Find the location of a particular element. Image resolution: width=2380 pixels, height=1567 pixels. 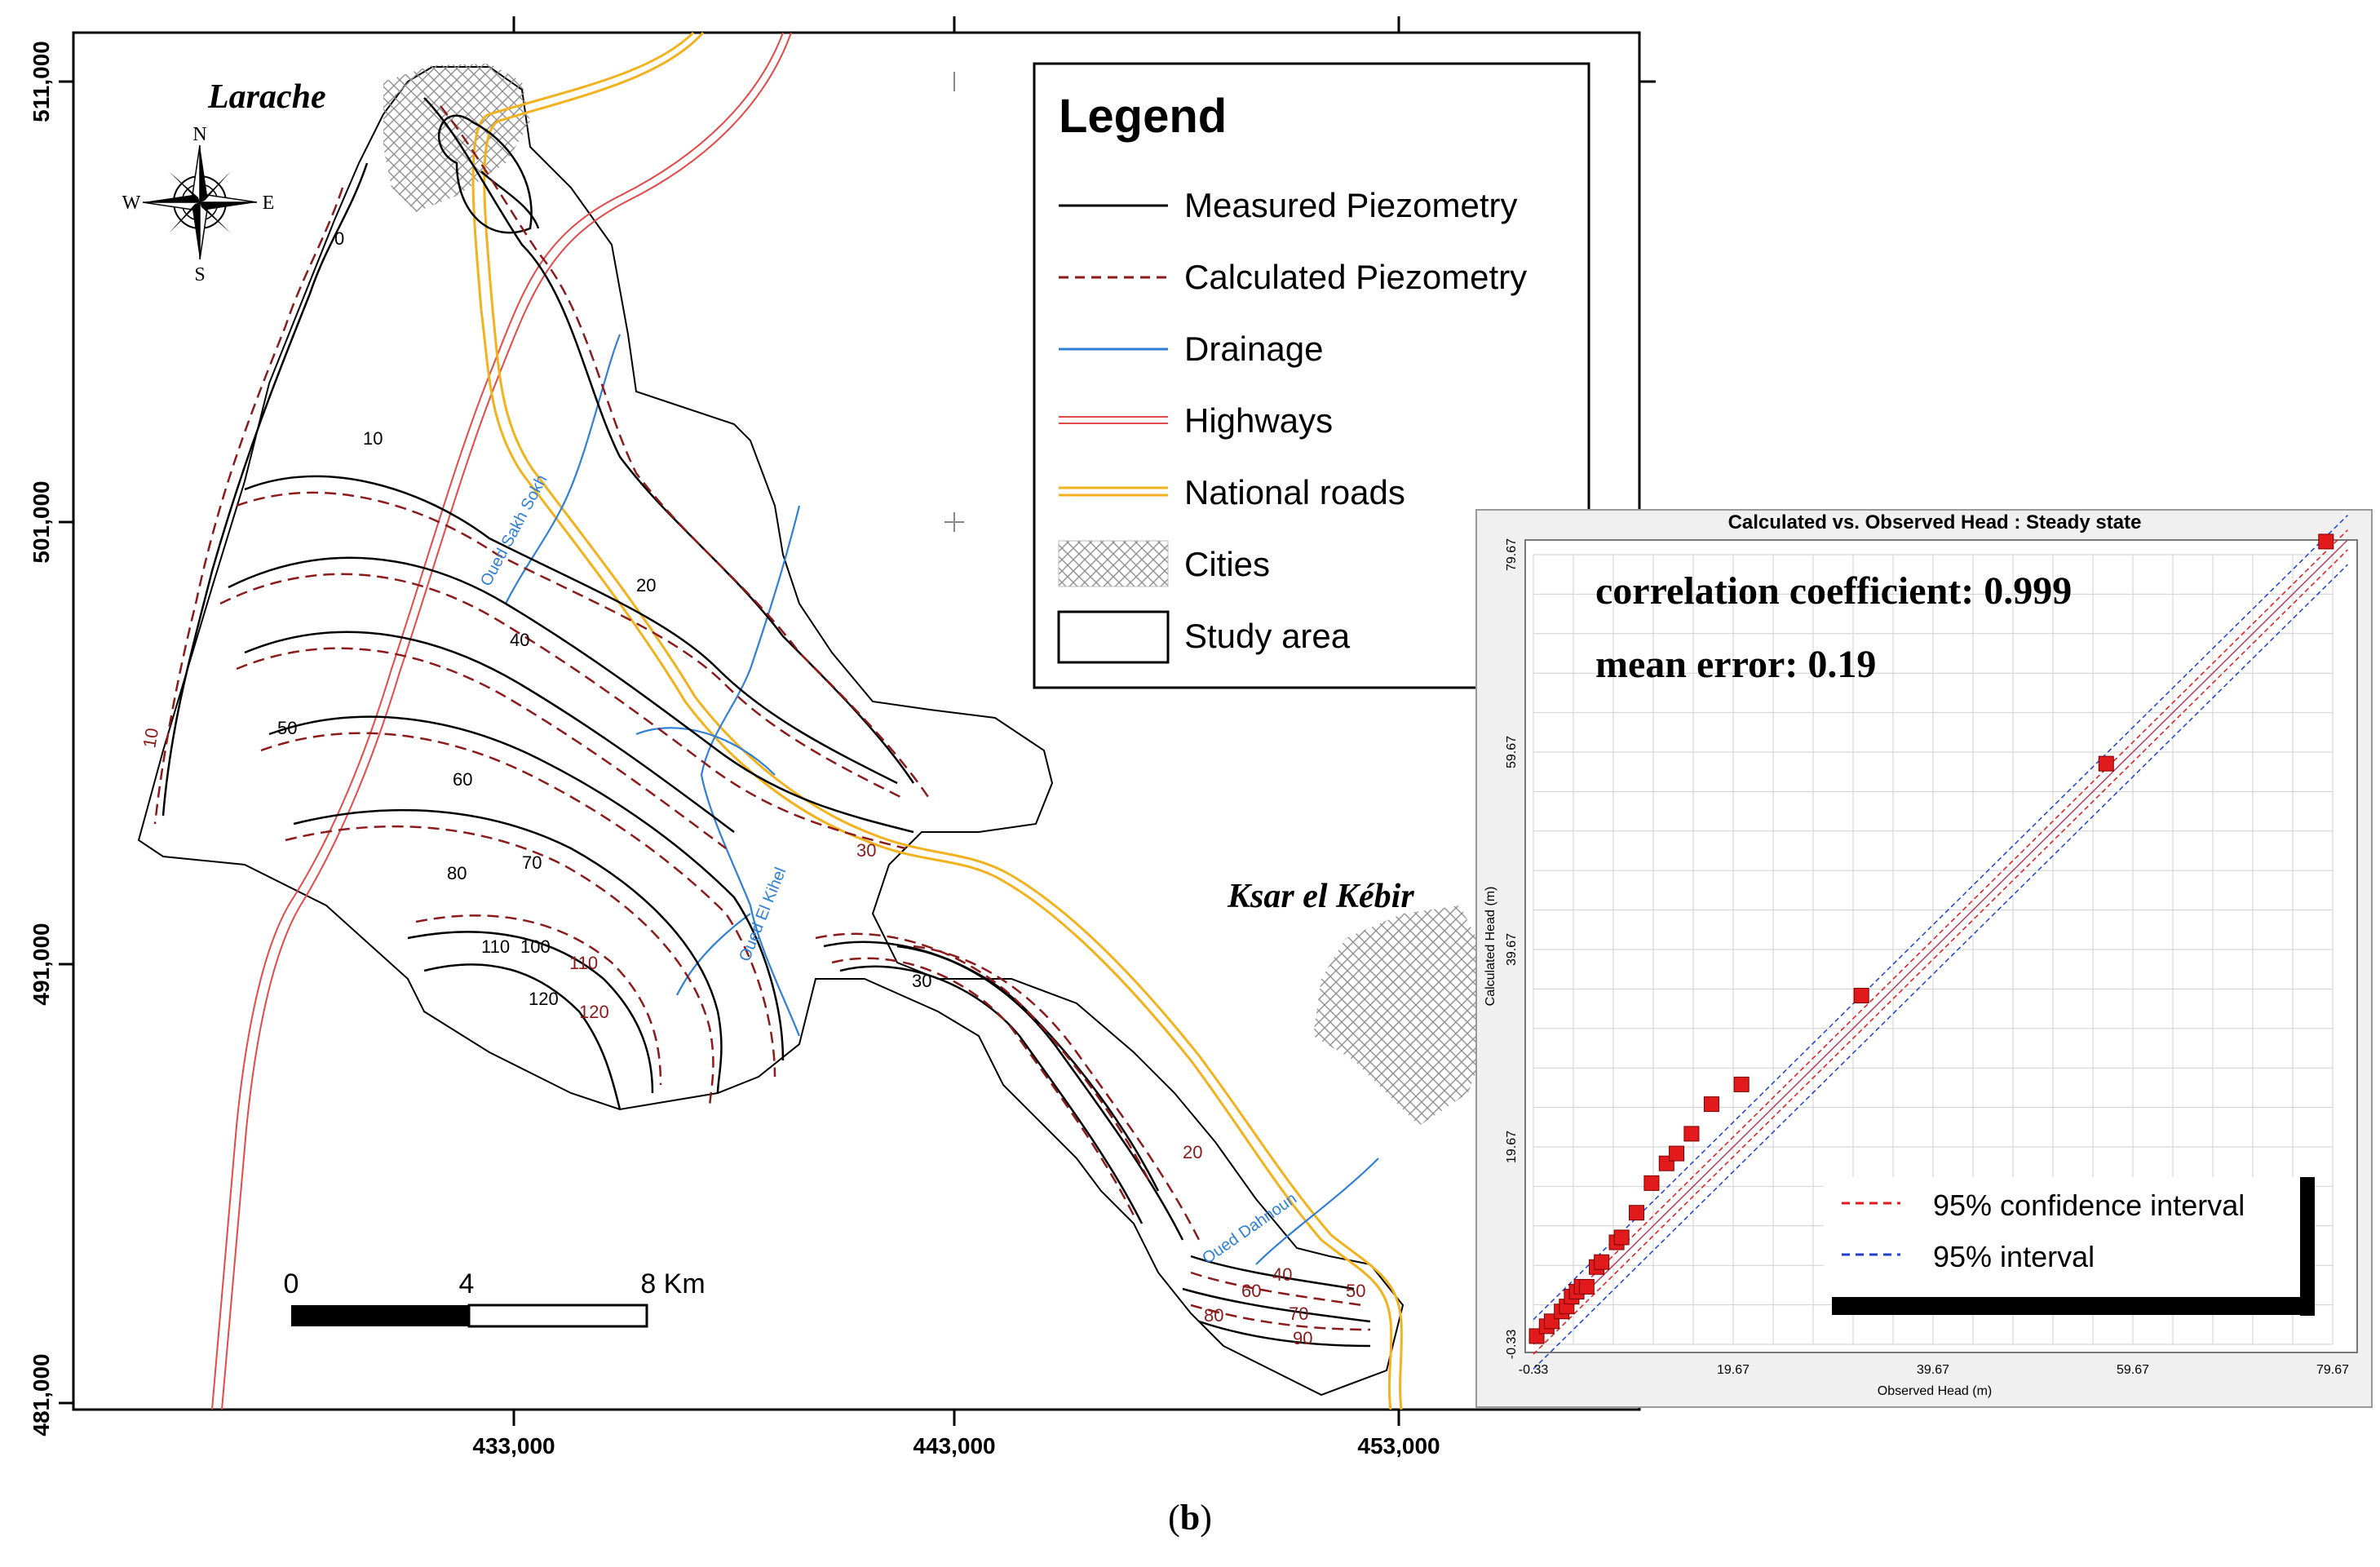

contour-label-calculated: 120 is located at coordinates (594, 1012).